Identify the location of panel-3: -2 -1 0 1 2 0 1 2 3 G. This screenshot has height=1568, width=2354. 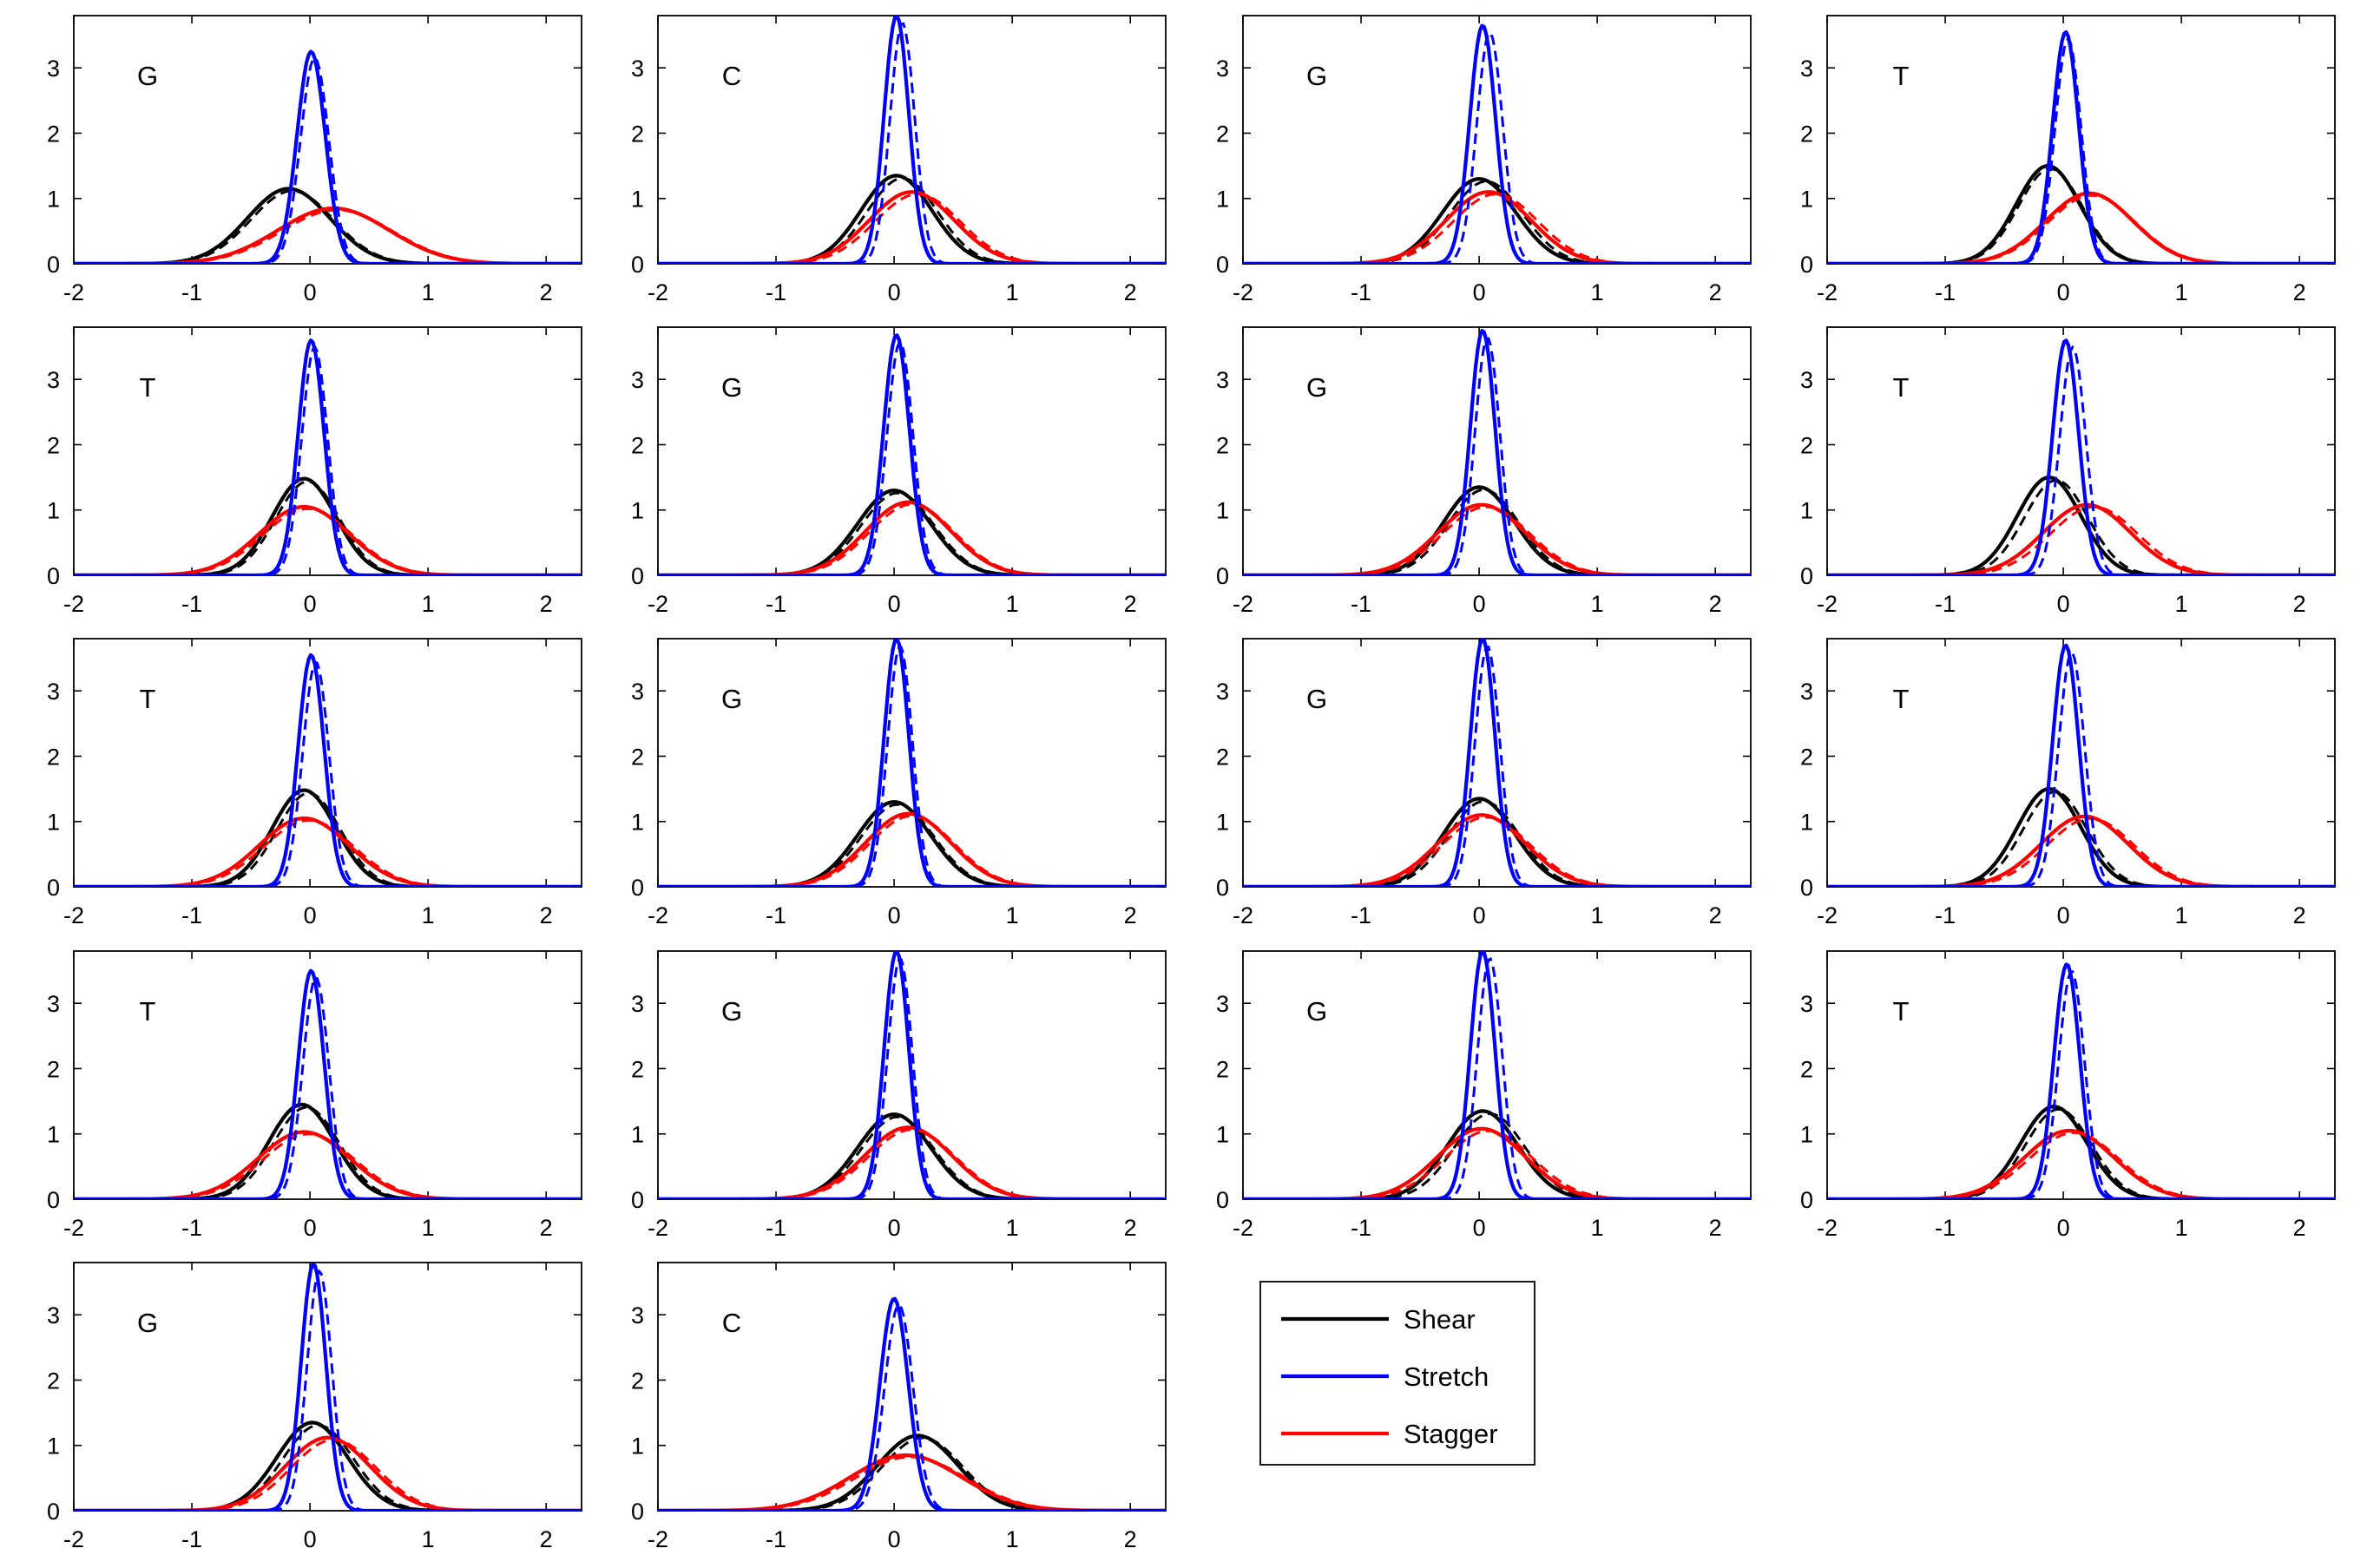
(1484, 160).